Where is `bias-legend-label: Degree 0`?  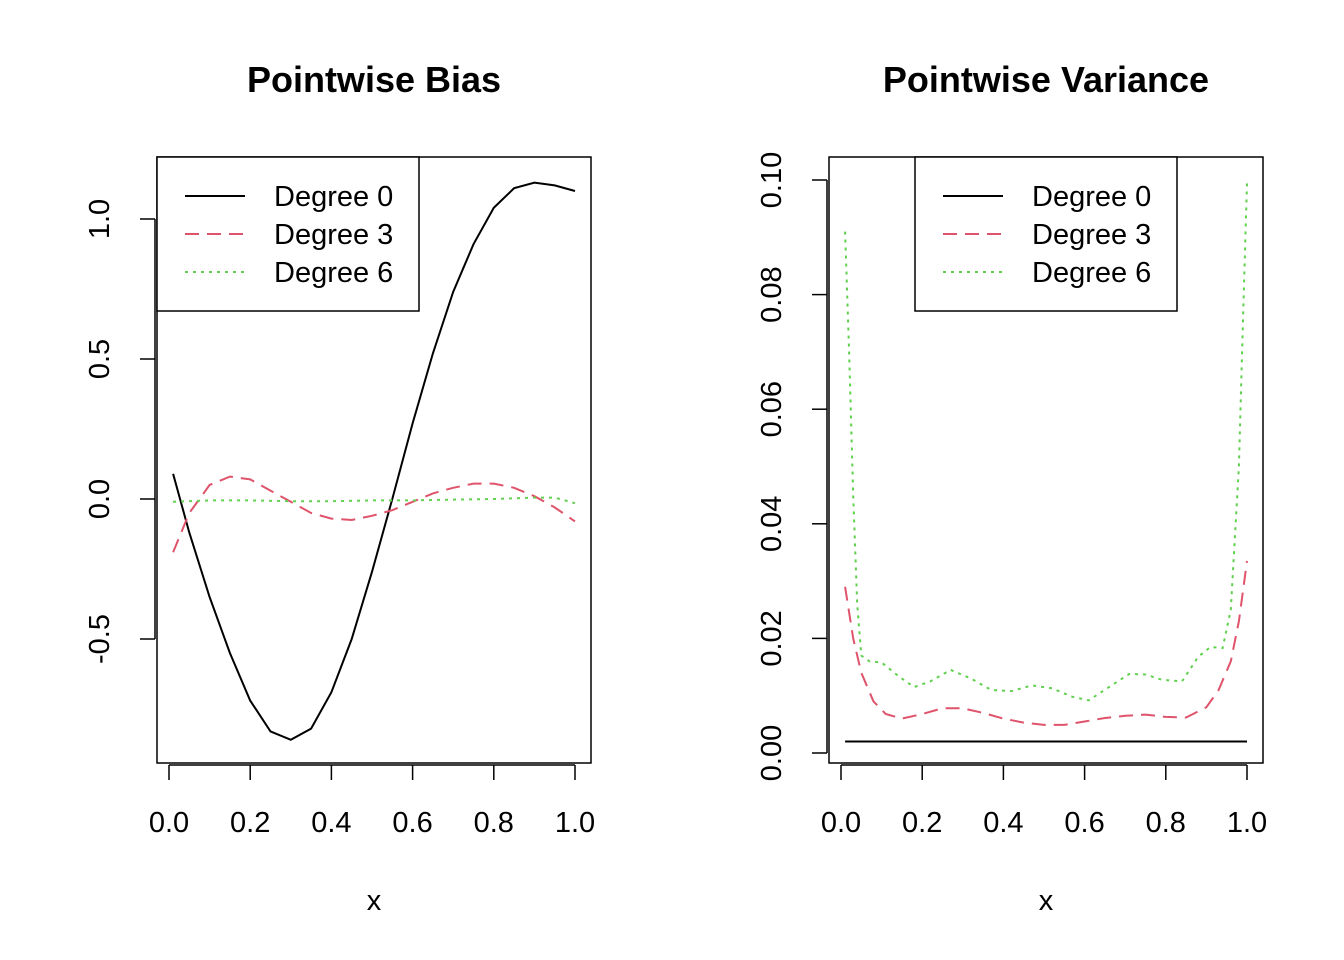 bias-legend-label: Degree 0 is located at coordinates (333, 197).